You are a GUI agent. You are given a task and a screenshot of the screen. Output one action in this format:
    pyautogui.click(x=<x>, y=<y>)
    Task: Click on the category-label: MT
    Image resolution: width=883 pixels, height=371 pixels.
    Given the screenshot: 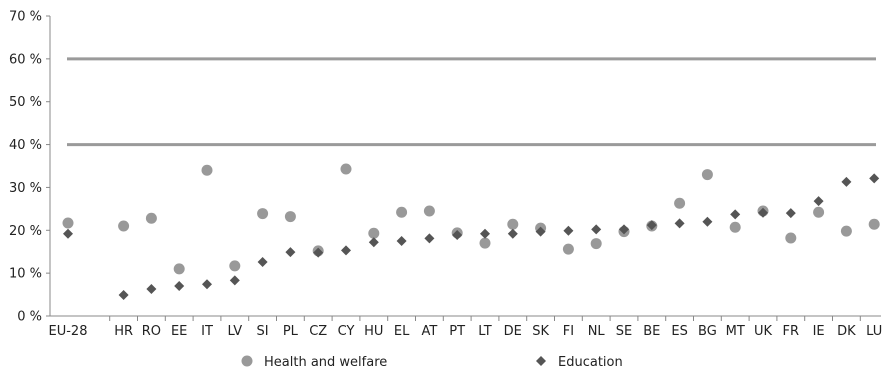 What is the action you would take?
    pyautogui.click(x=735, y=331)
    